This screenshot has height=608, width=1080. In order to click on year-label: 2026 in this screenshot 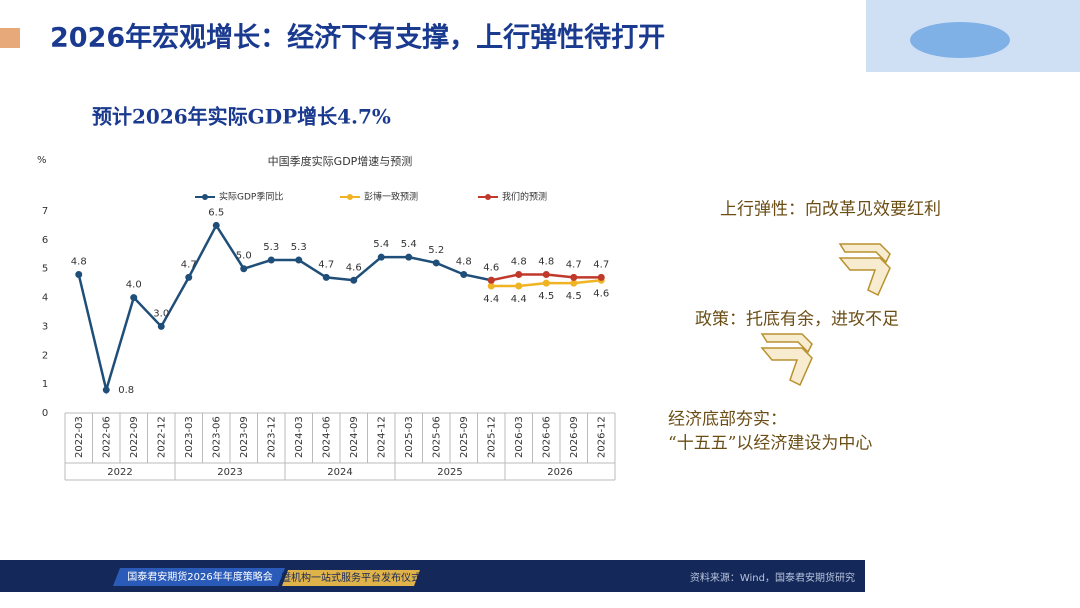, I will do `click(559, 472)`.